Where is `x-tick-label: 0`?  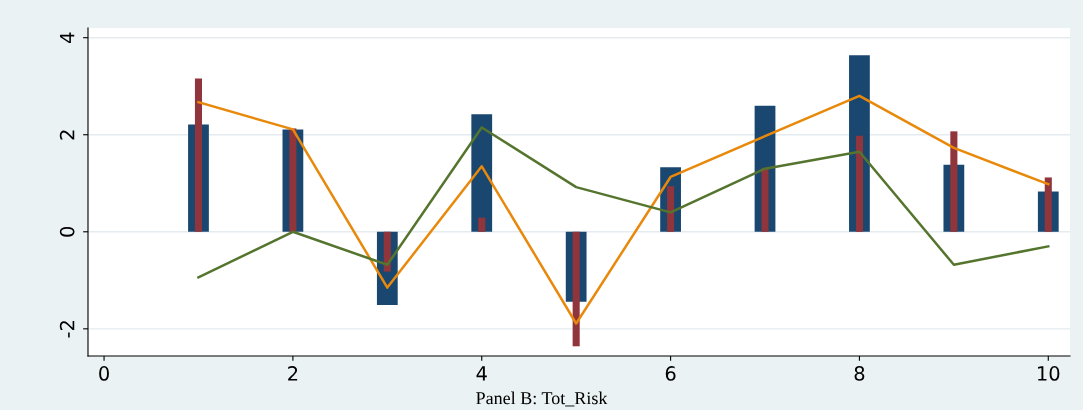
x-tick-label: 0 is located at coordinates (104, 373).